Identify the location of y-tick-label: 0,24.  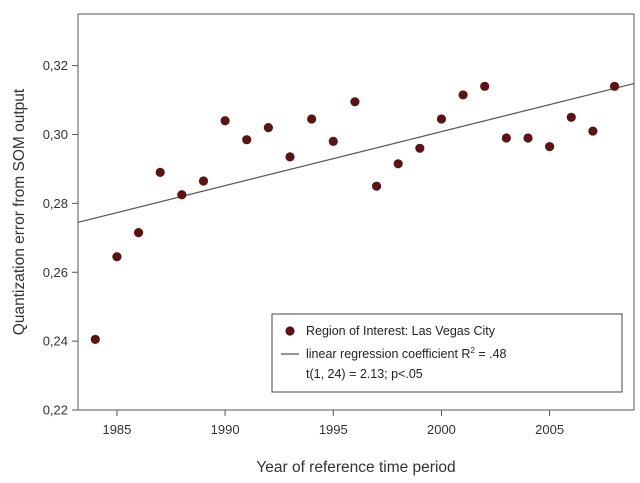
(55, 341).